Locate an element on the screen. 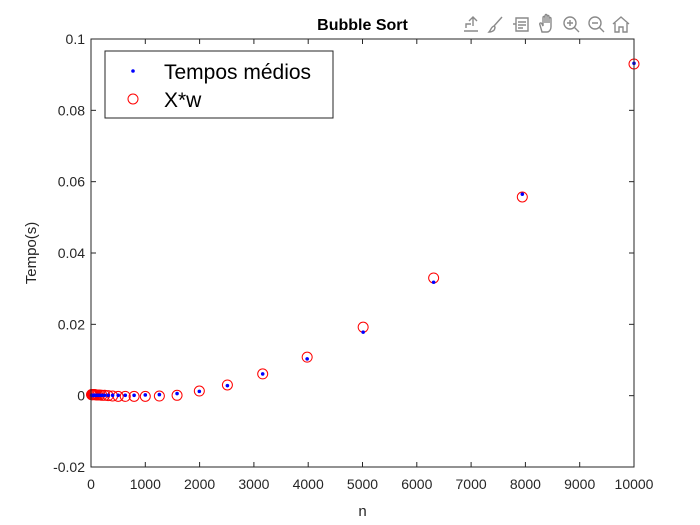 The width and height of the screenshot is (700, 525). x-tick-label: 0 is located at coordinates (91, 484).